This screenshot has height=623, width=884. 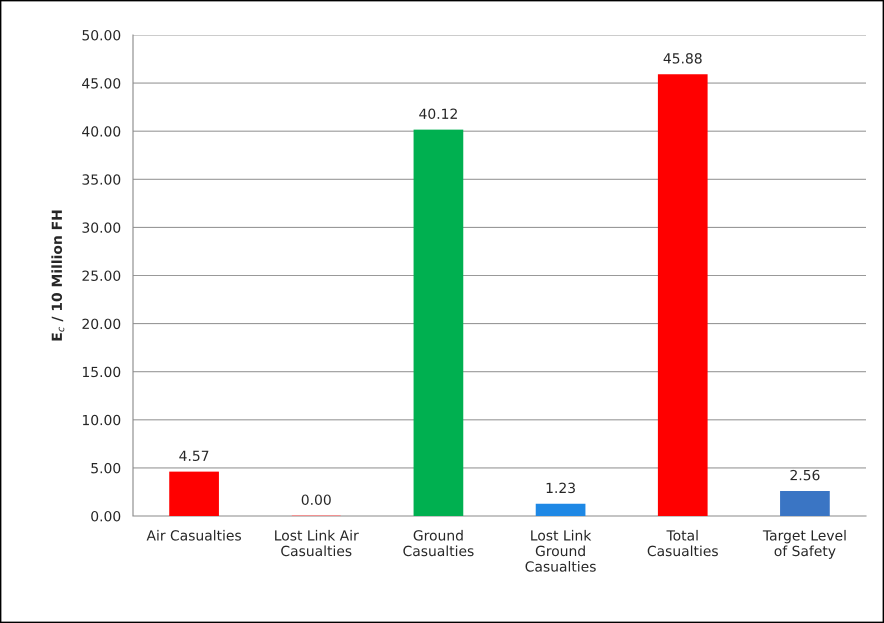 I want to click on y-tick-label: 30.00, so click(x=101, y=227).